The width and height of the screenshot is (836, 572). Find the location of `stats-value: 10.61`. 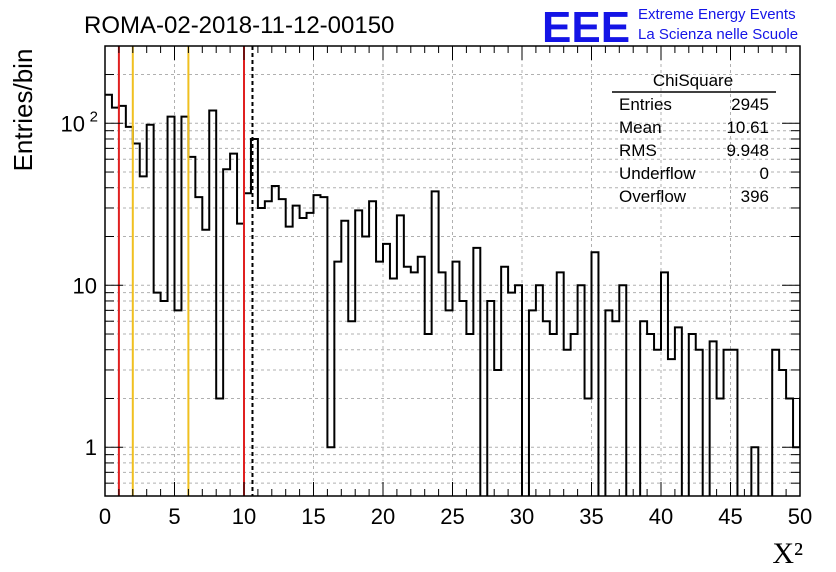

stats-value: 10.61 is located at coordinates (747, 127).